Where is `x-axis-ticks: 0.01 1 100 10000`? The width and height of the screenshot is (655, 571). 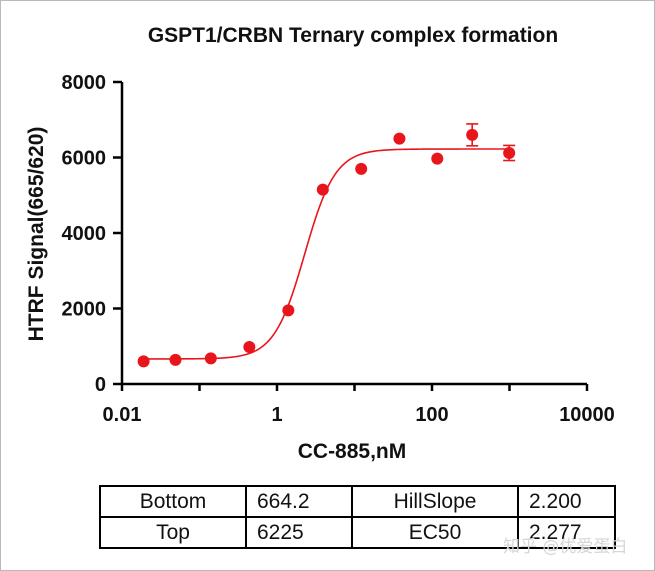
x-axis-ticks: 0.01 1 100 10000 is located at coordinates (359, 405).